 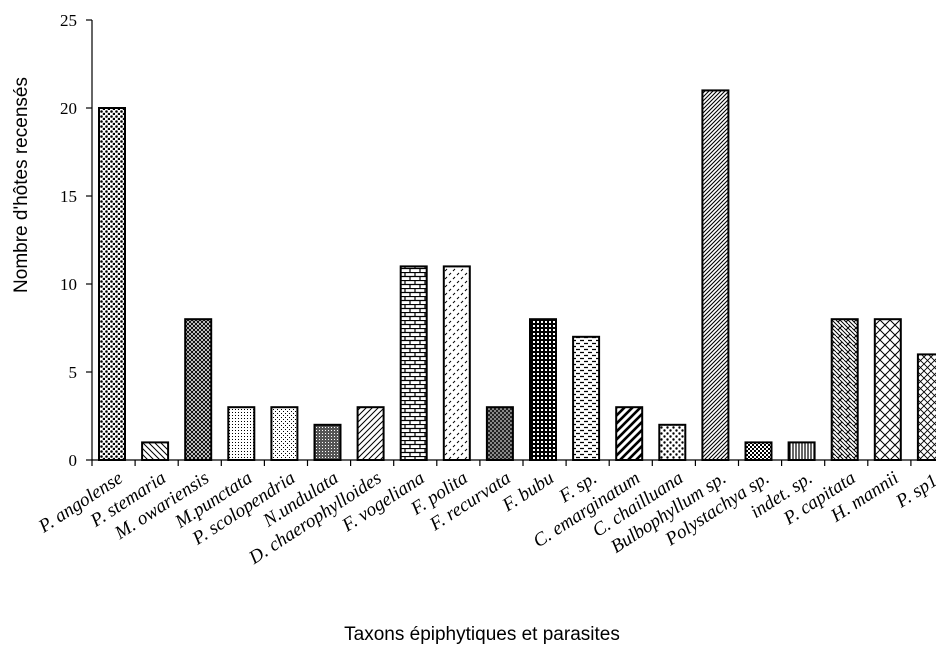 I want to click on y-tick-label: 5, so click(x=73, y=372).